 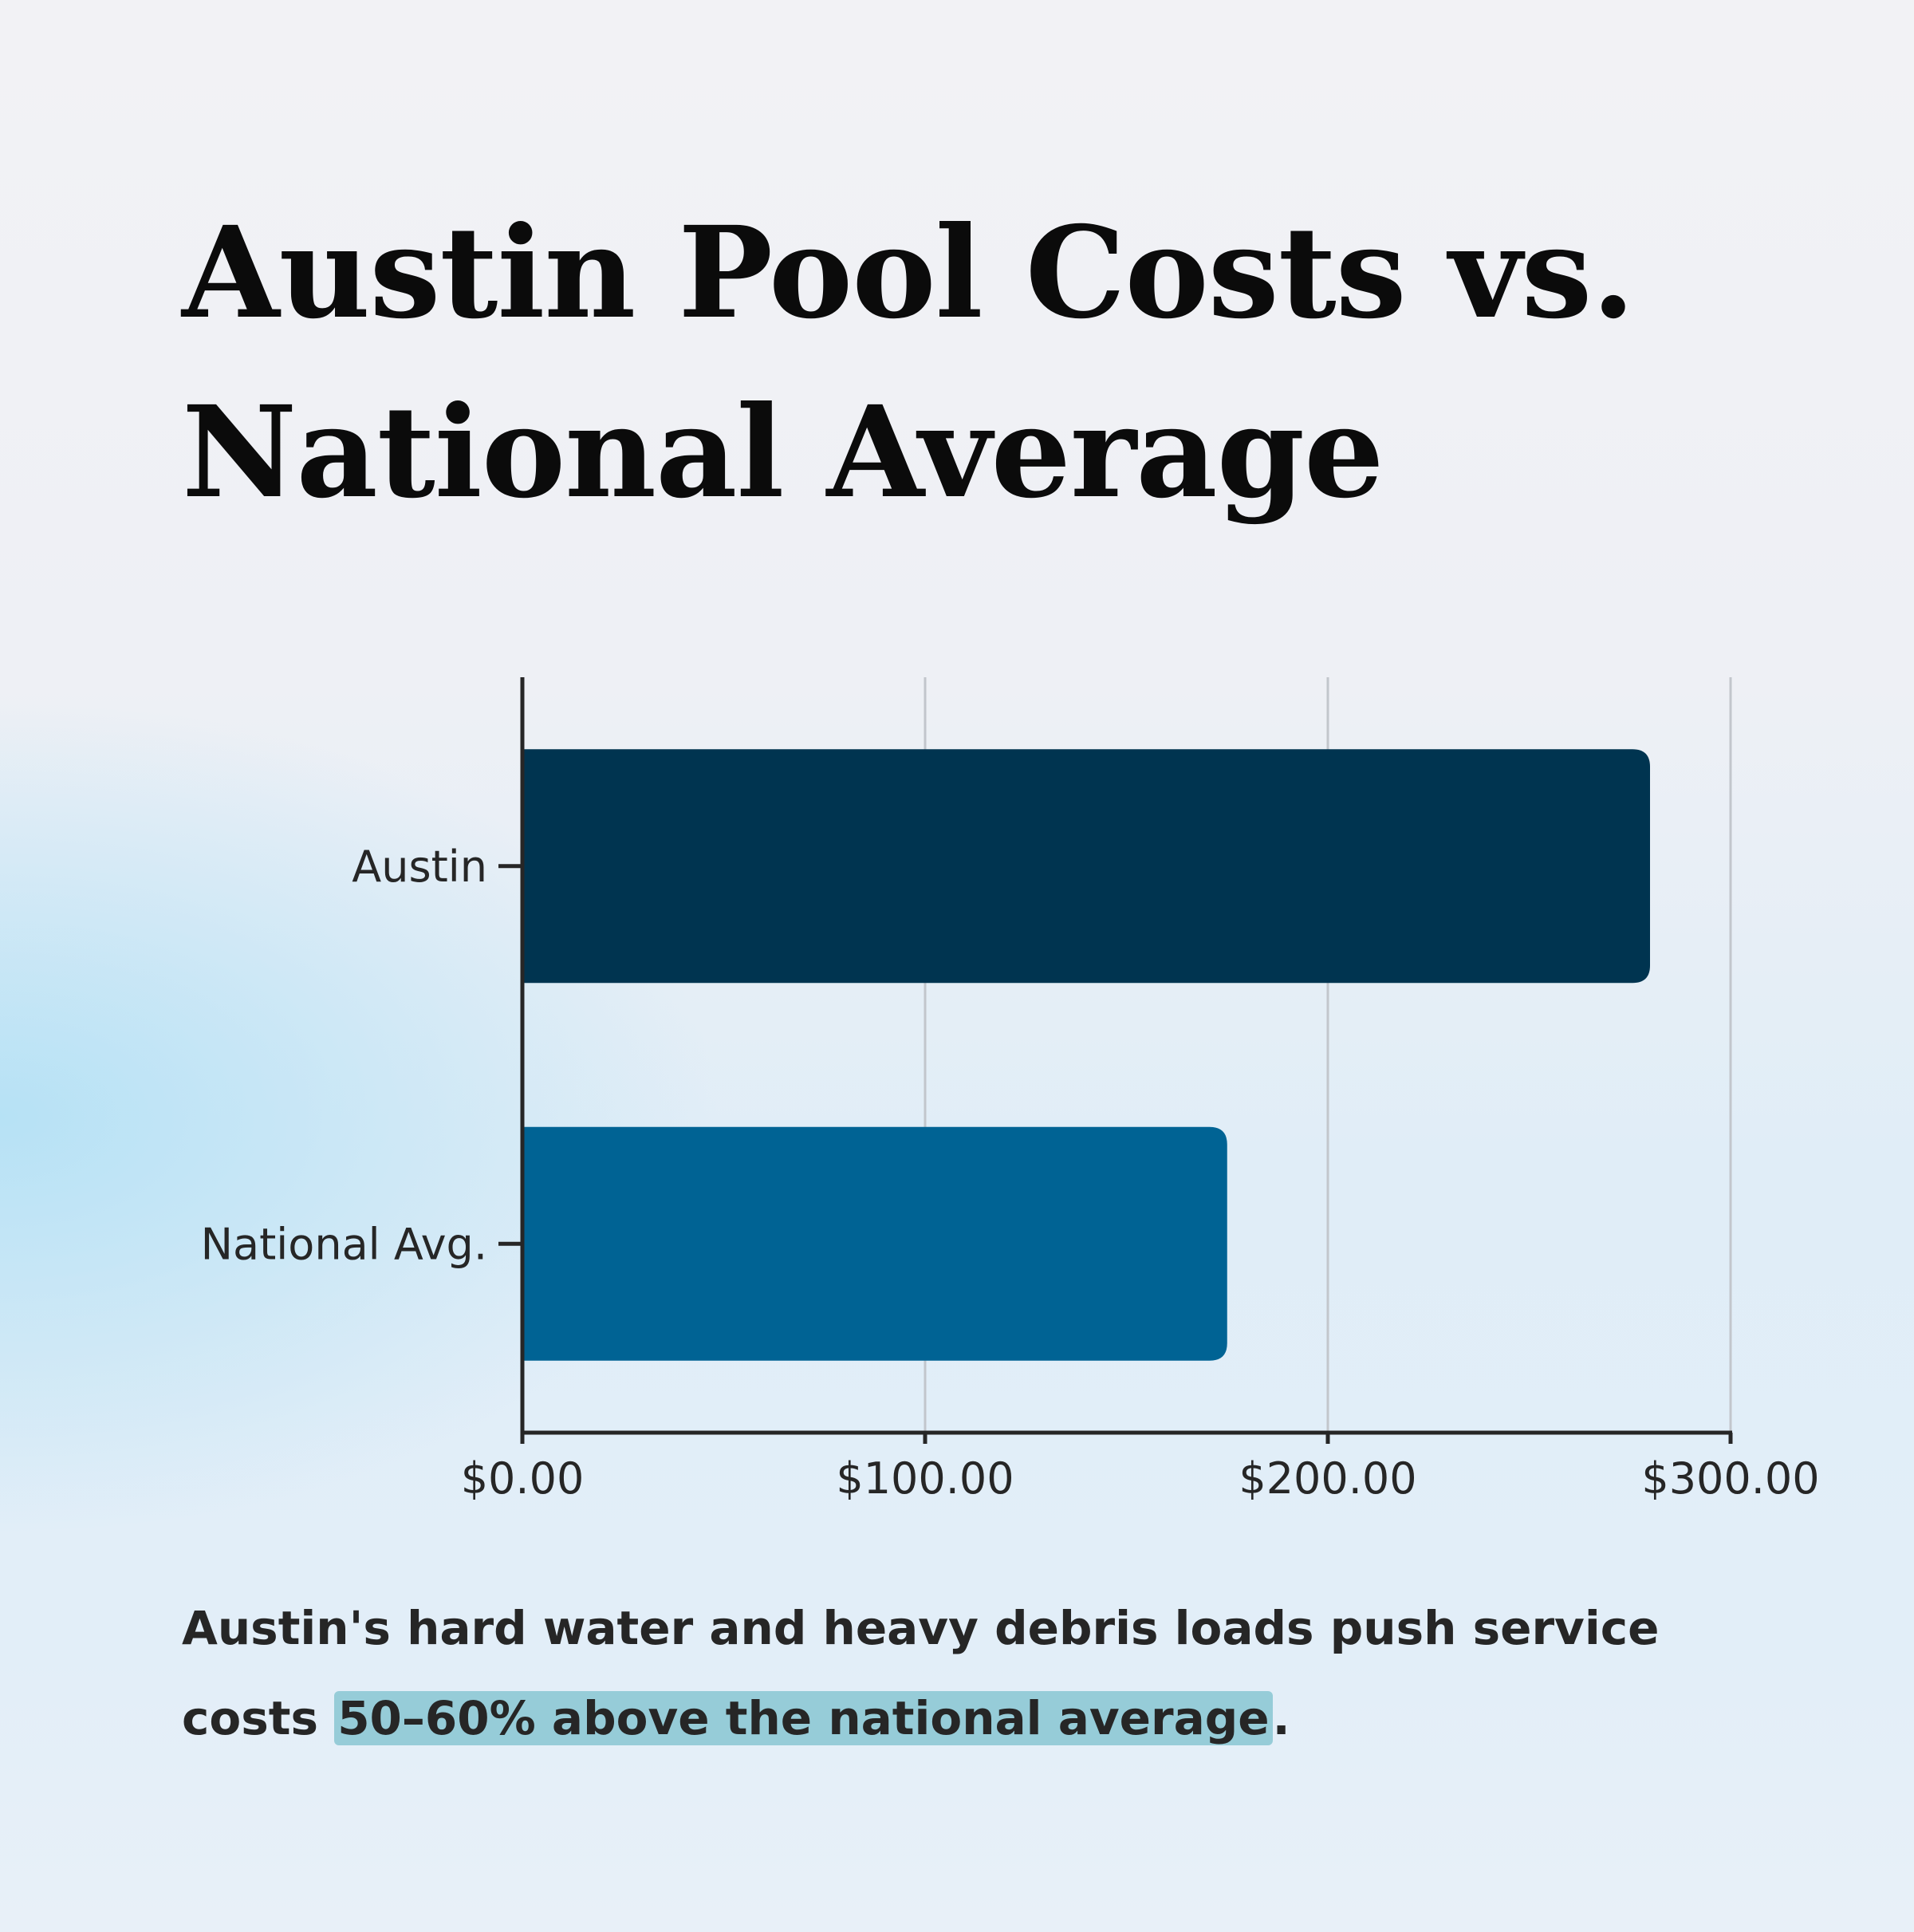 What do you see at coordinates (523, 1478) in the screenshot?
I see `x-tick-label: $0.00` at bounding box center [523, 1478].